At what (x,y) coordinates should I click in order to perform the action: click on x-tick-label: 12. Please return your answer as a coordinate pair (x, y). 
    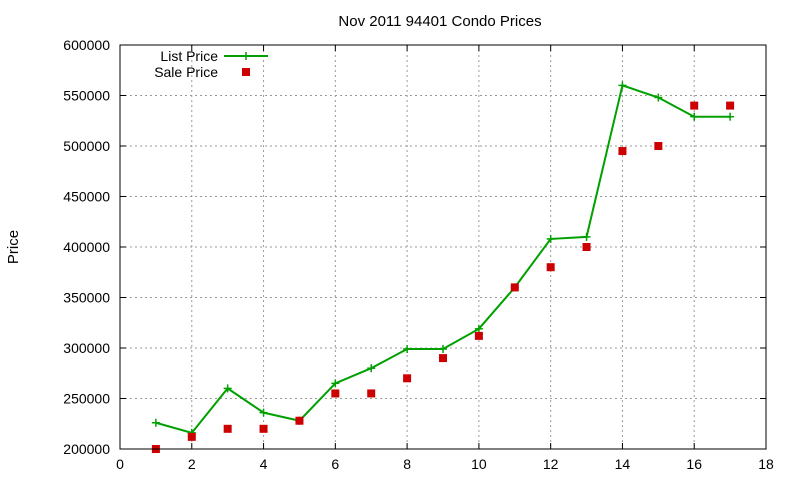
    Looking at the image, I should click on (551, 464).